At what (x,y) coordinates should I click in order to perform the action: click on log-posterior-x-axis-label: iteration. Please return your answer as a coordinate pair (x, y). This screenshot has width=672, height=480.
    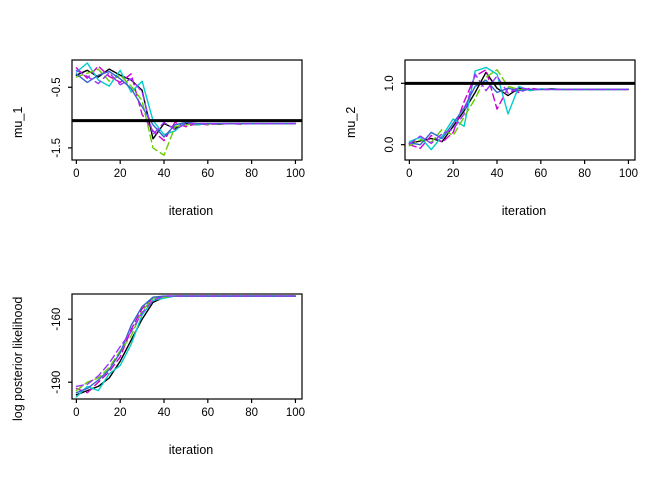
    Looking at the image, I should click on (191, 450).